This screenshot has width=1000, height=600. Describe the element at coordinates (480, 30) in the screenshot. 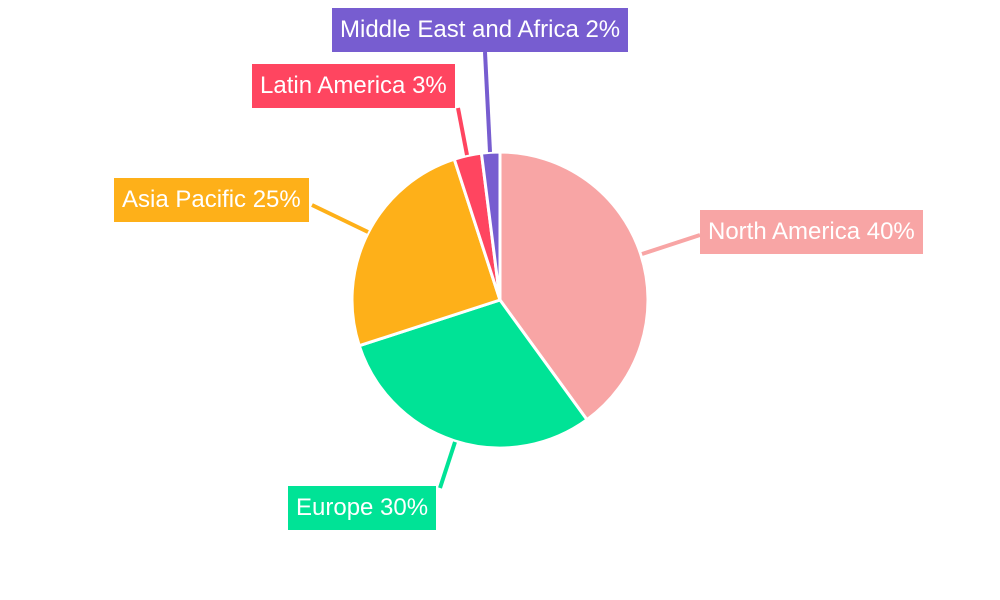

I see `slice-label: Middle East and Africa 2%` at that location.